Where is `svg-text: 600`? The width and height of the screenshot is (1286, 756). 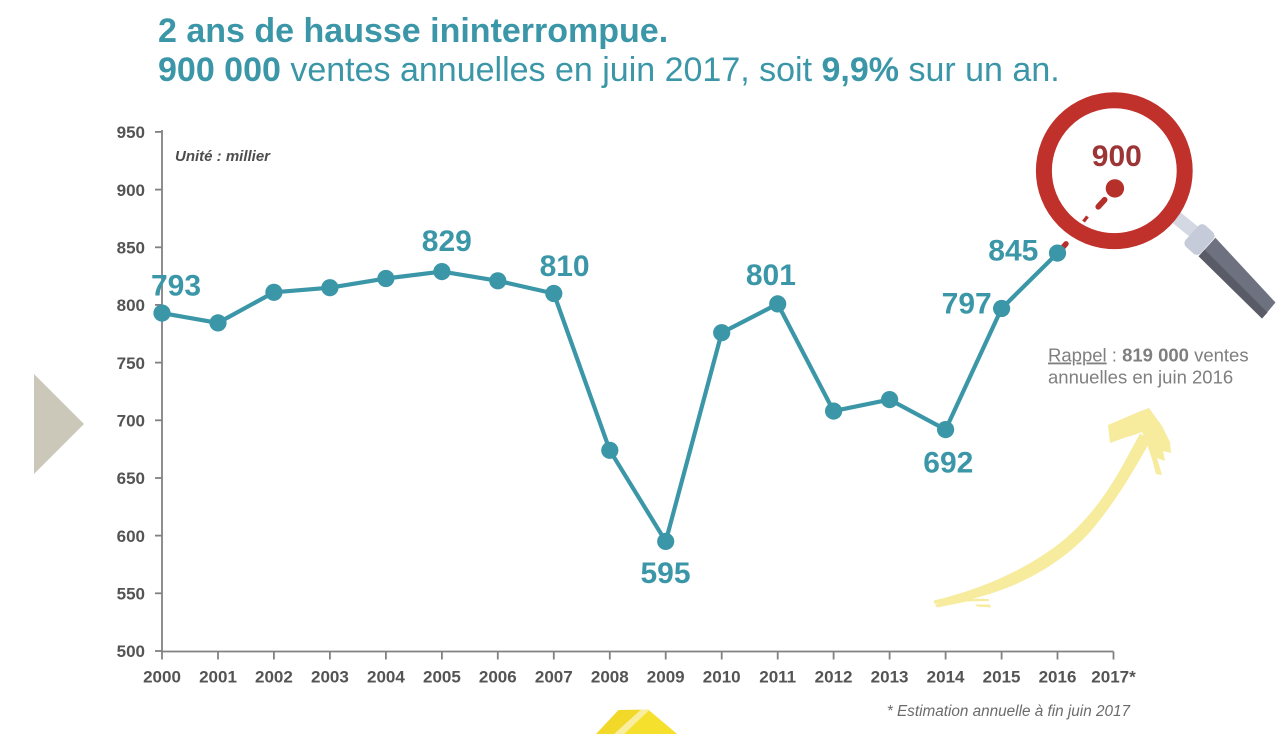
svg-text: 600 is located at coordinates (131, 536).